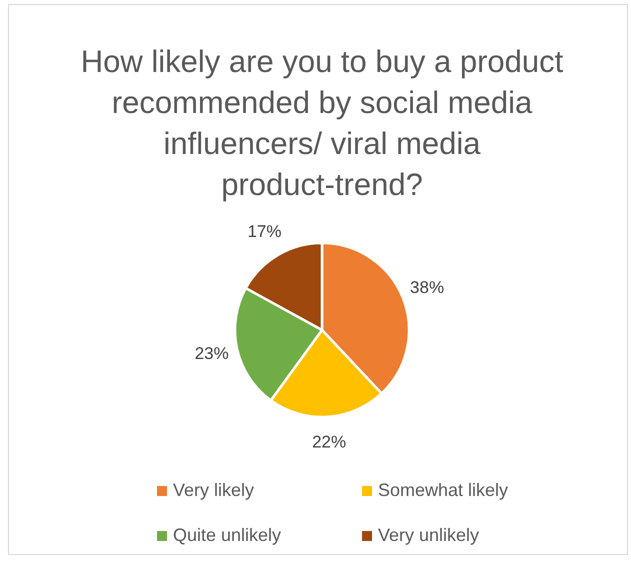 This screenshot has height=565, width=631. Describe the element at coordinates (264, 232) in the screenshot. I see `data-label: 17%` at that location.